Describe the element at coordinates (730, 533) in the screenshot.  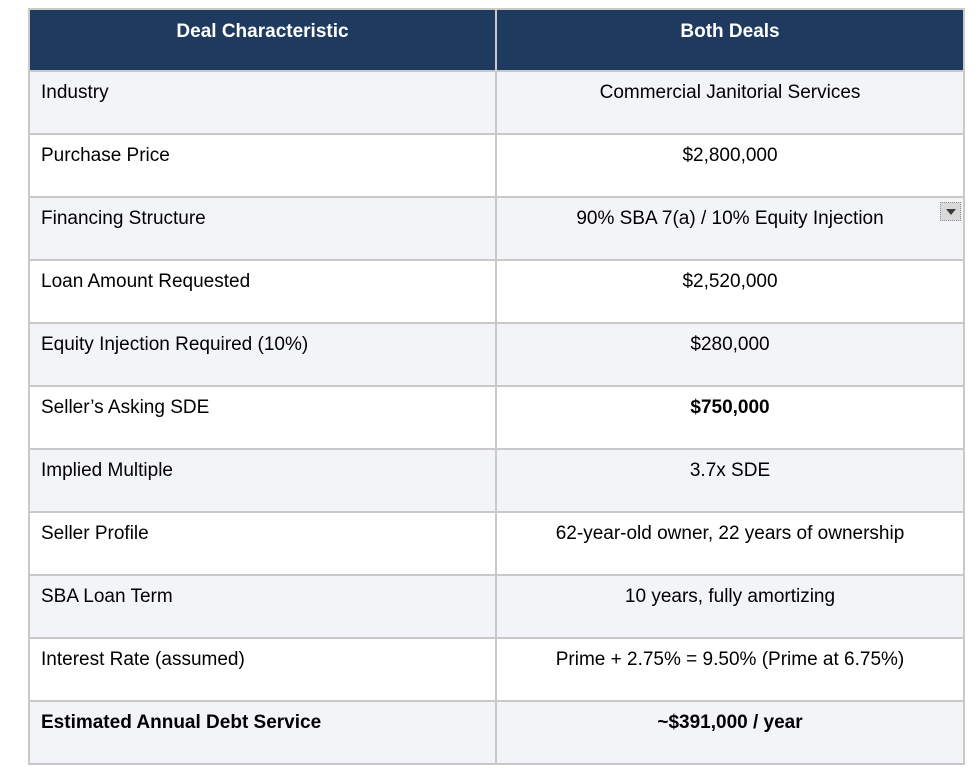
I see `row-value-text: 62-year-old owner, 22 years of ownership` at that location.